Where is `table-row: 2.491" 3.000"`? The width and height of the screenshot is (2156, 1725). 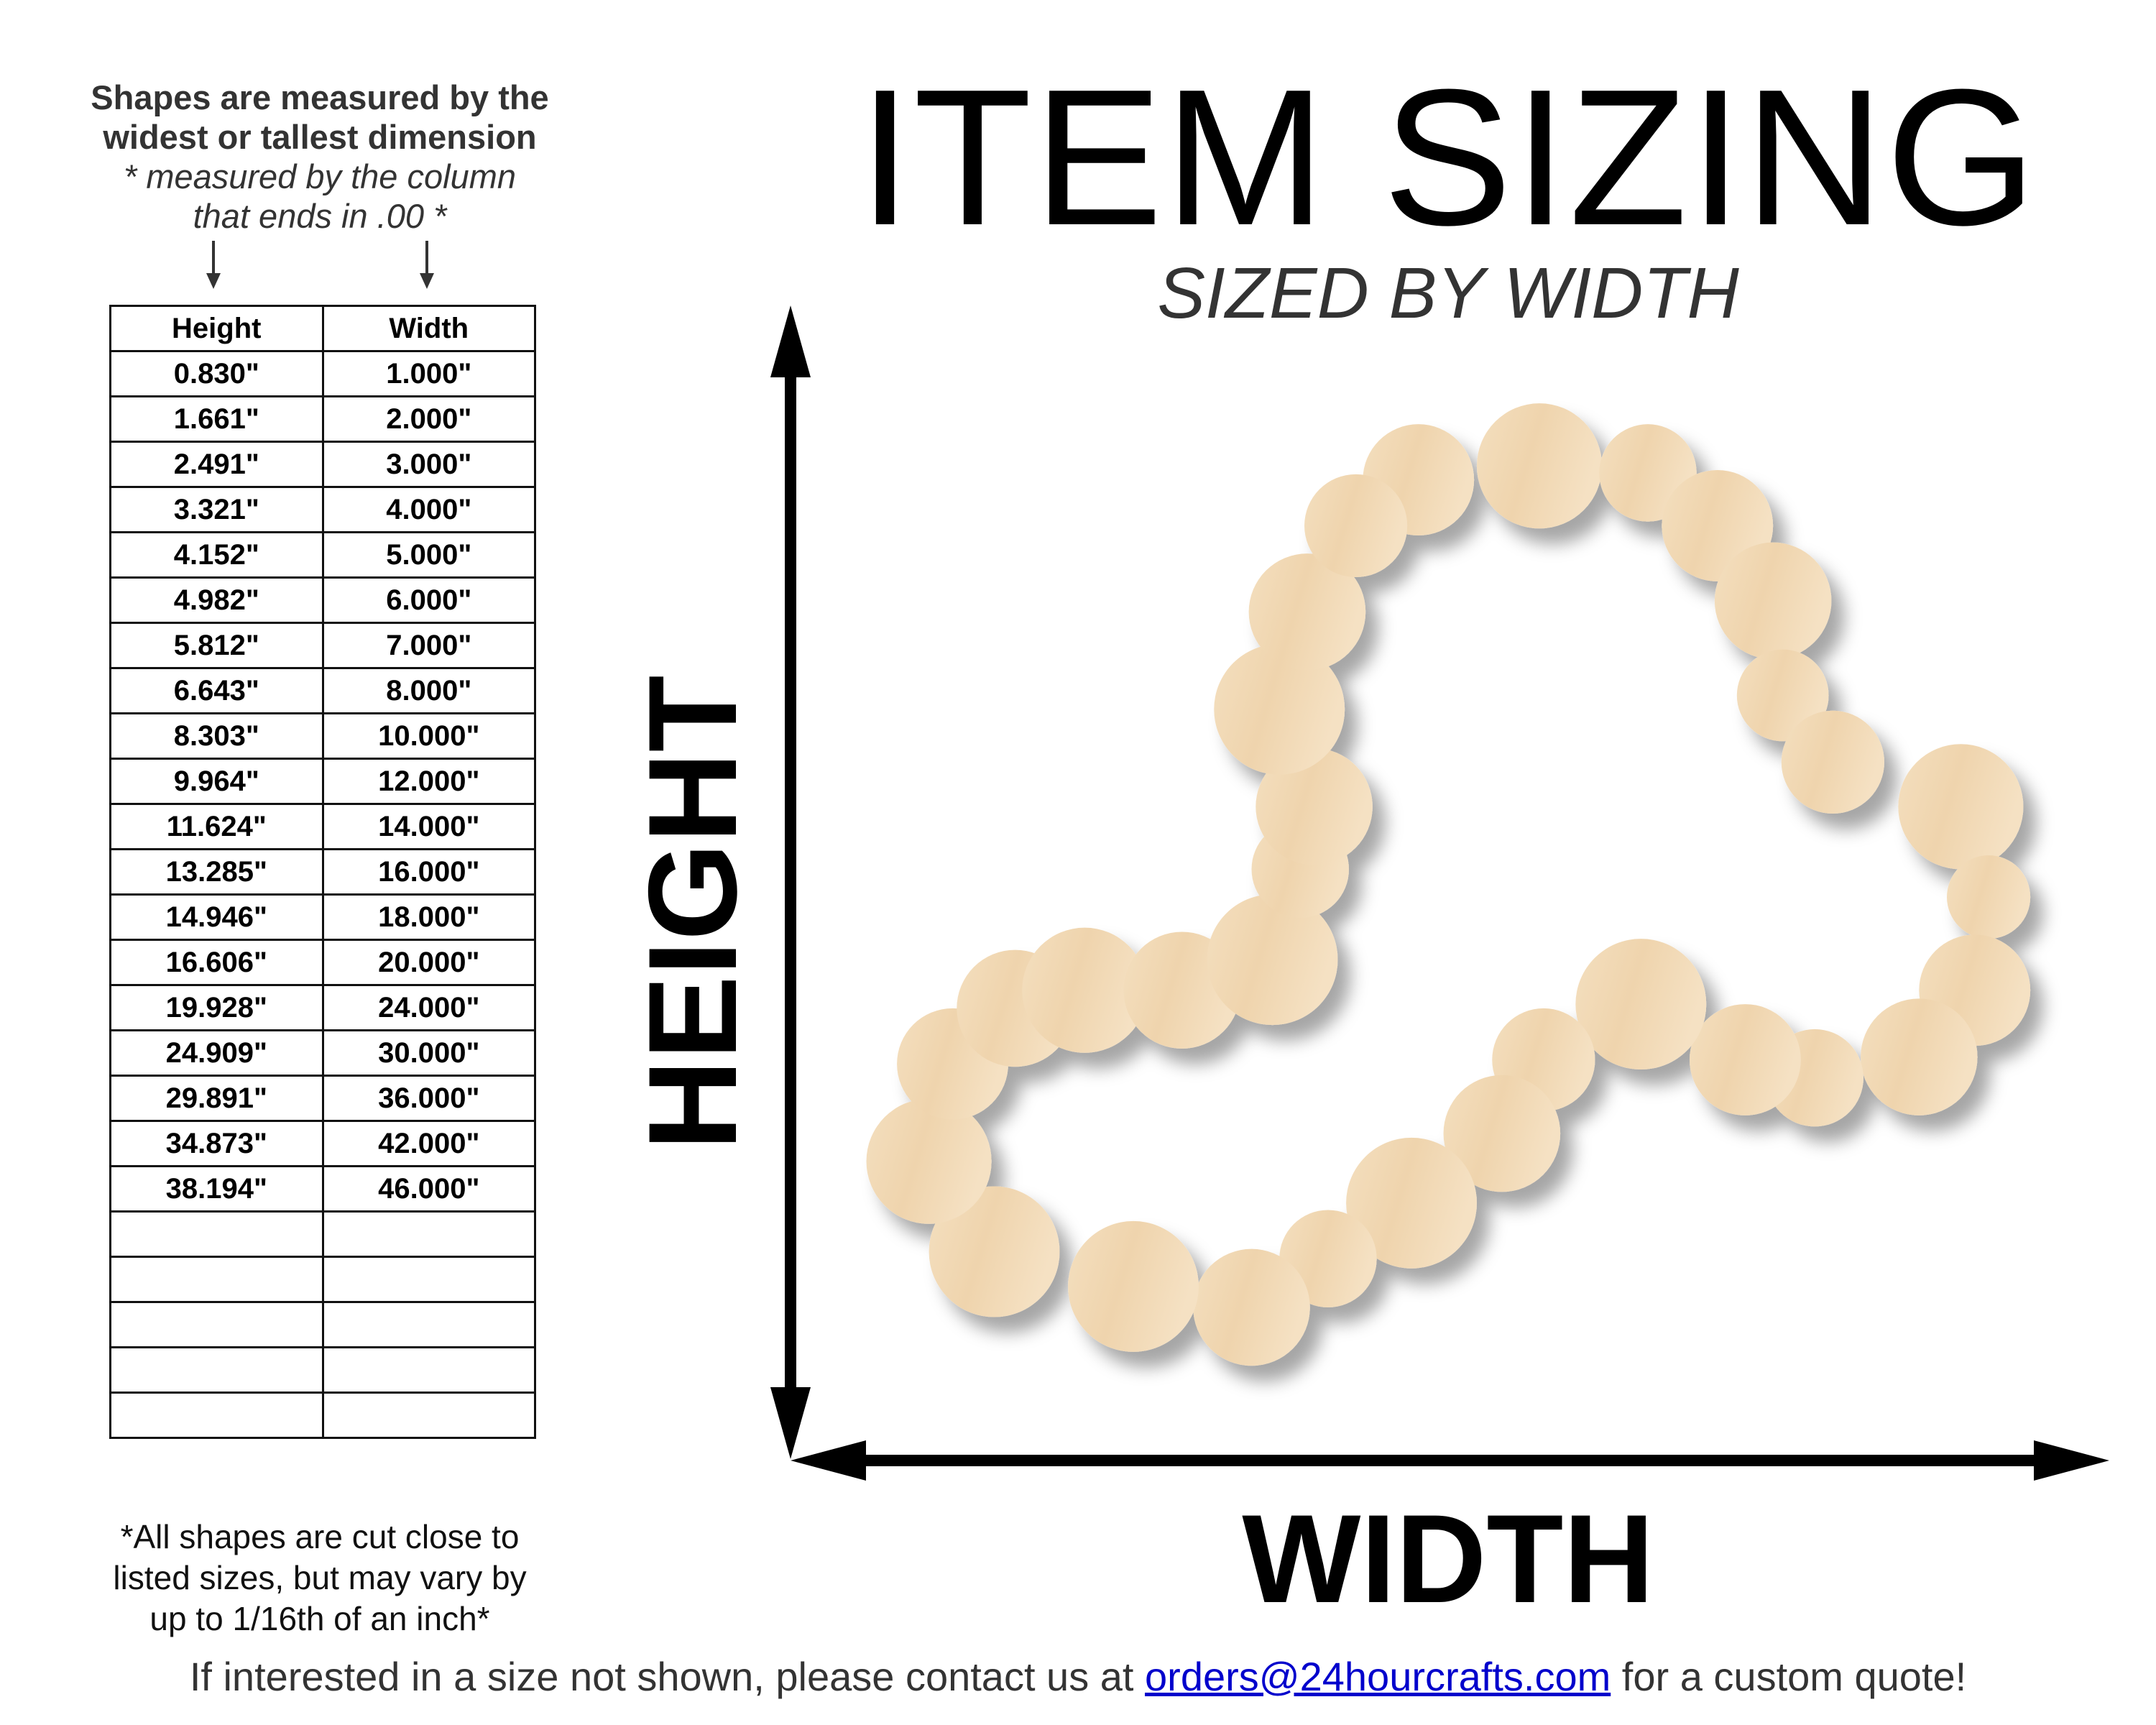
table-row: 2.491" 3.000" is located at coordinates (322, 464).